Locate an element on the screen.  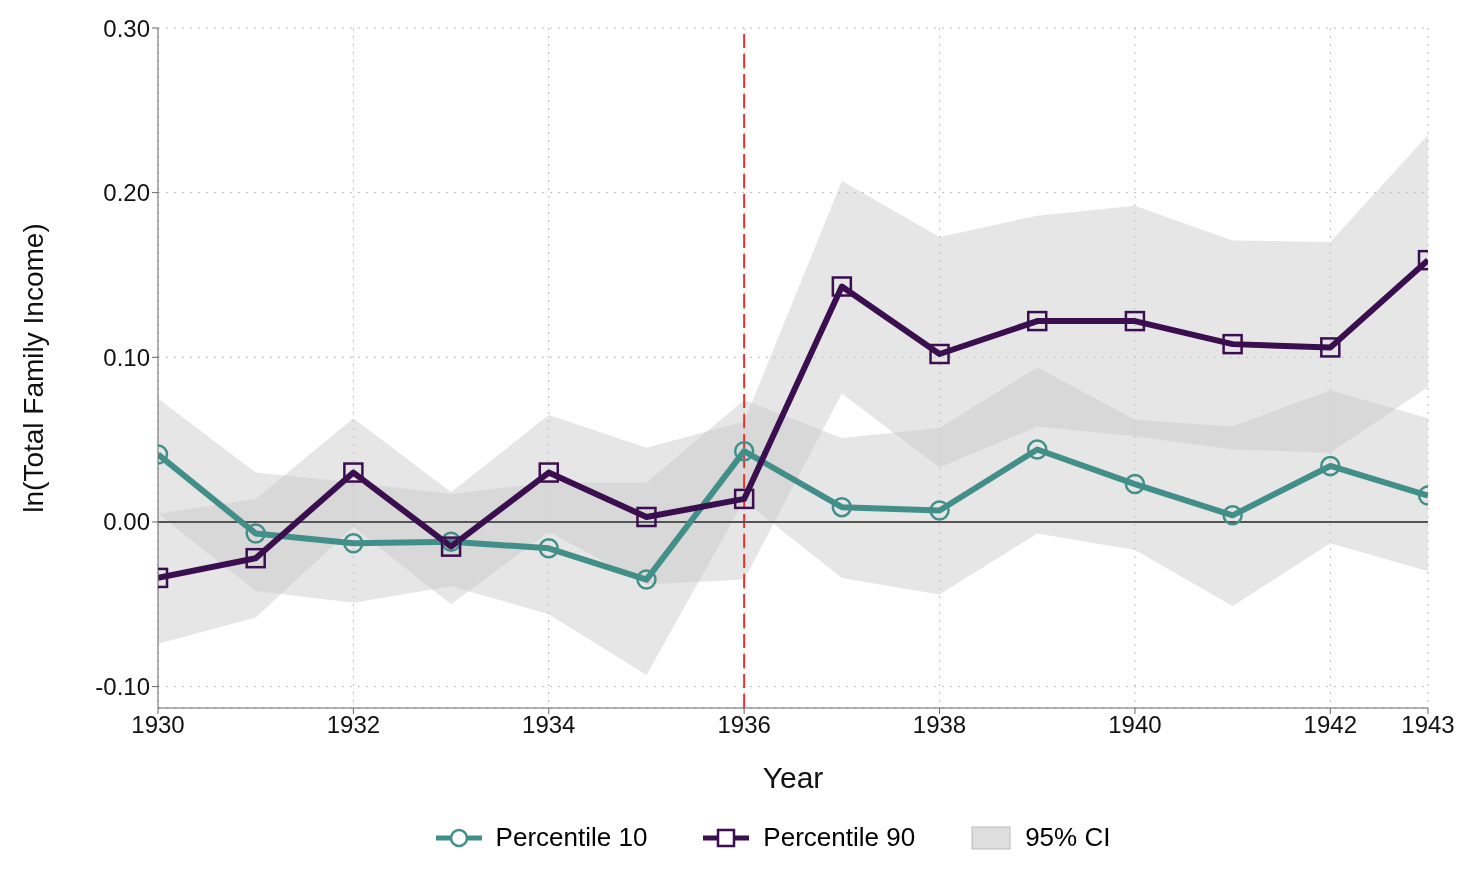
legend-label: Percentile 10 is located at coordinates (571, 837).